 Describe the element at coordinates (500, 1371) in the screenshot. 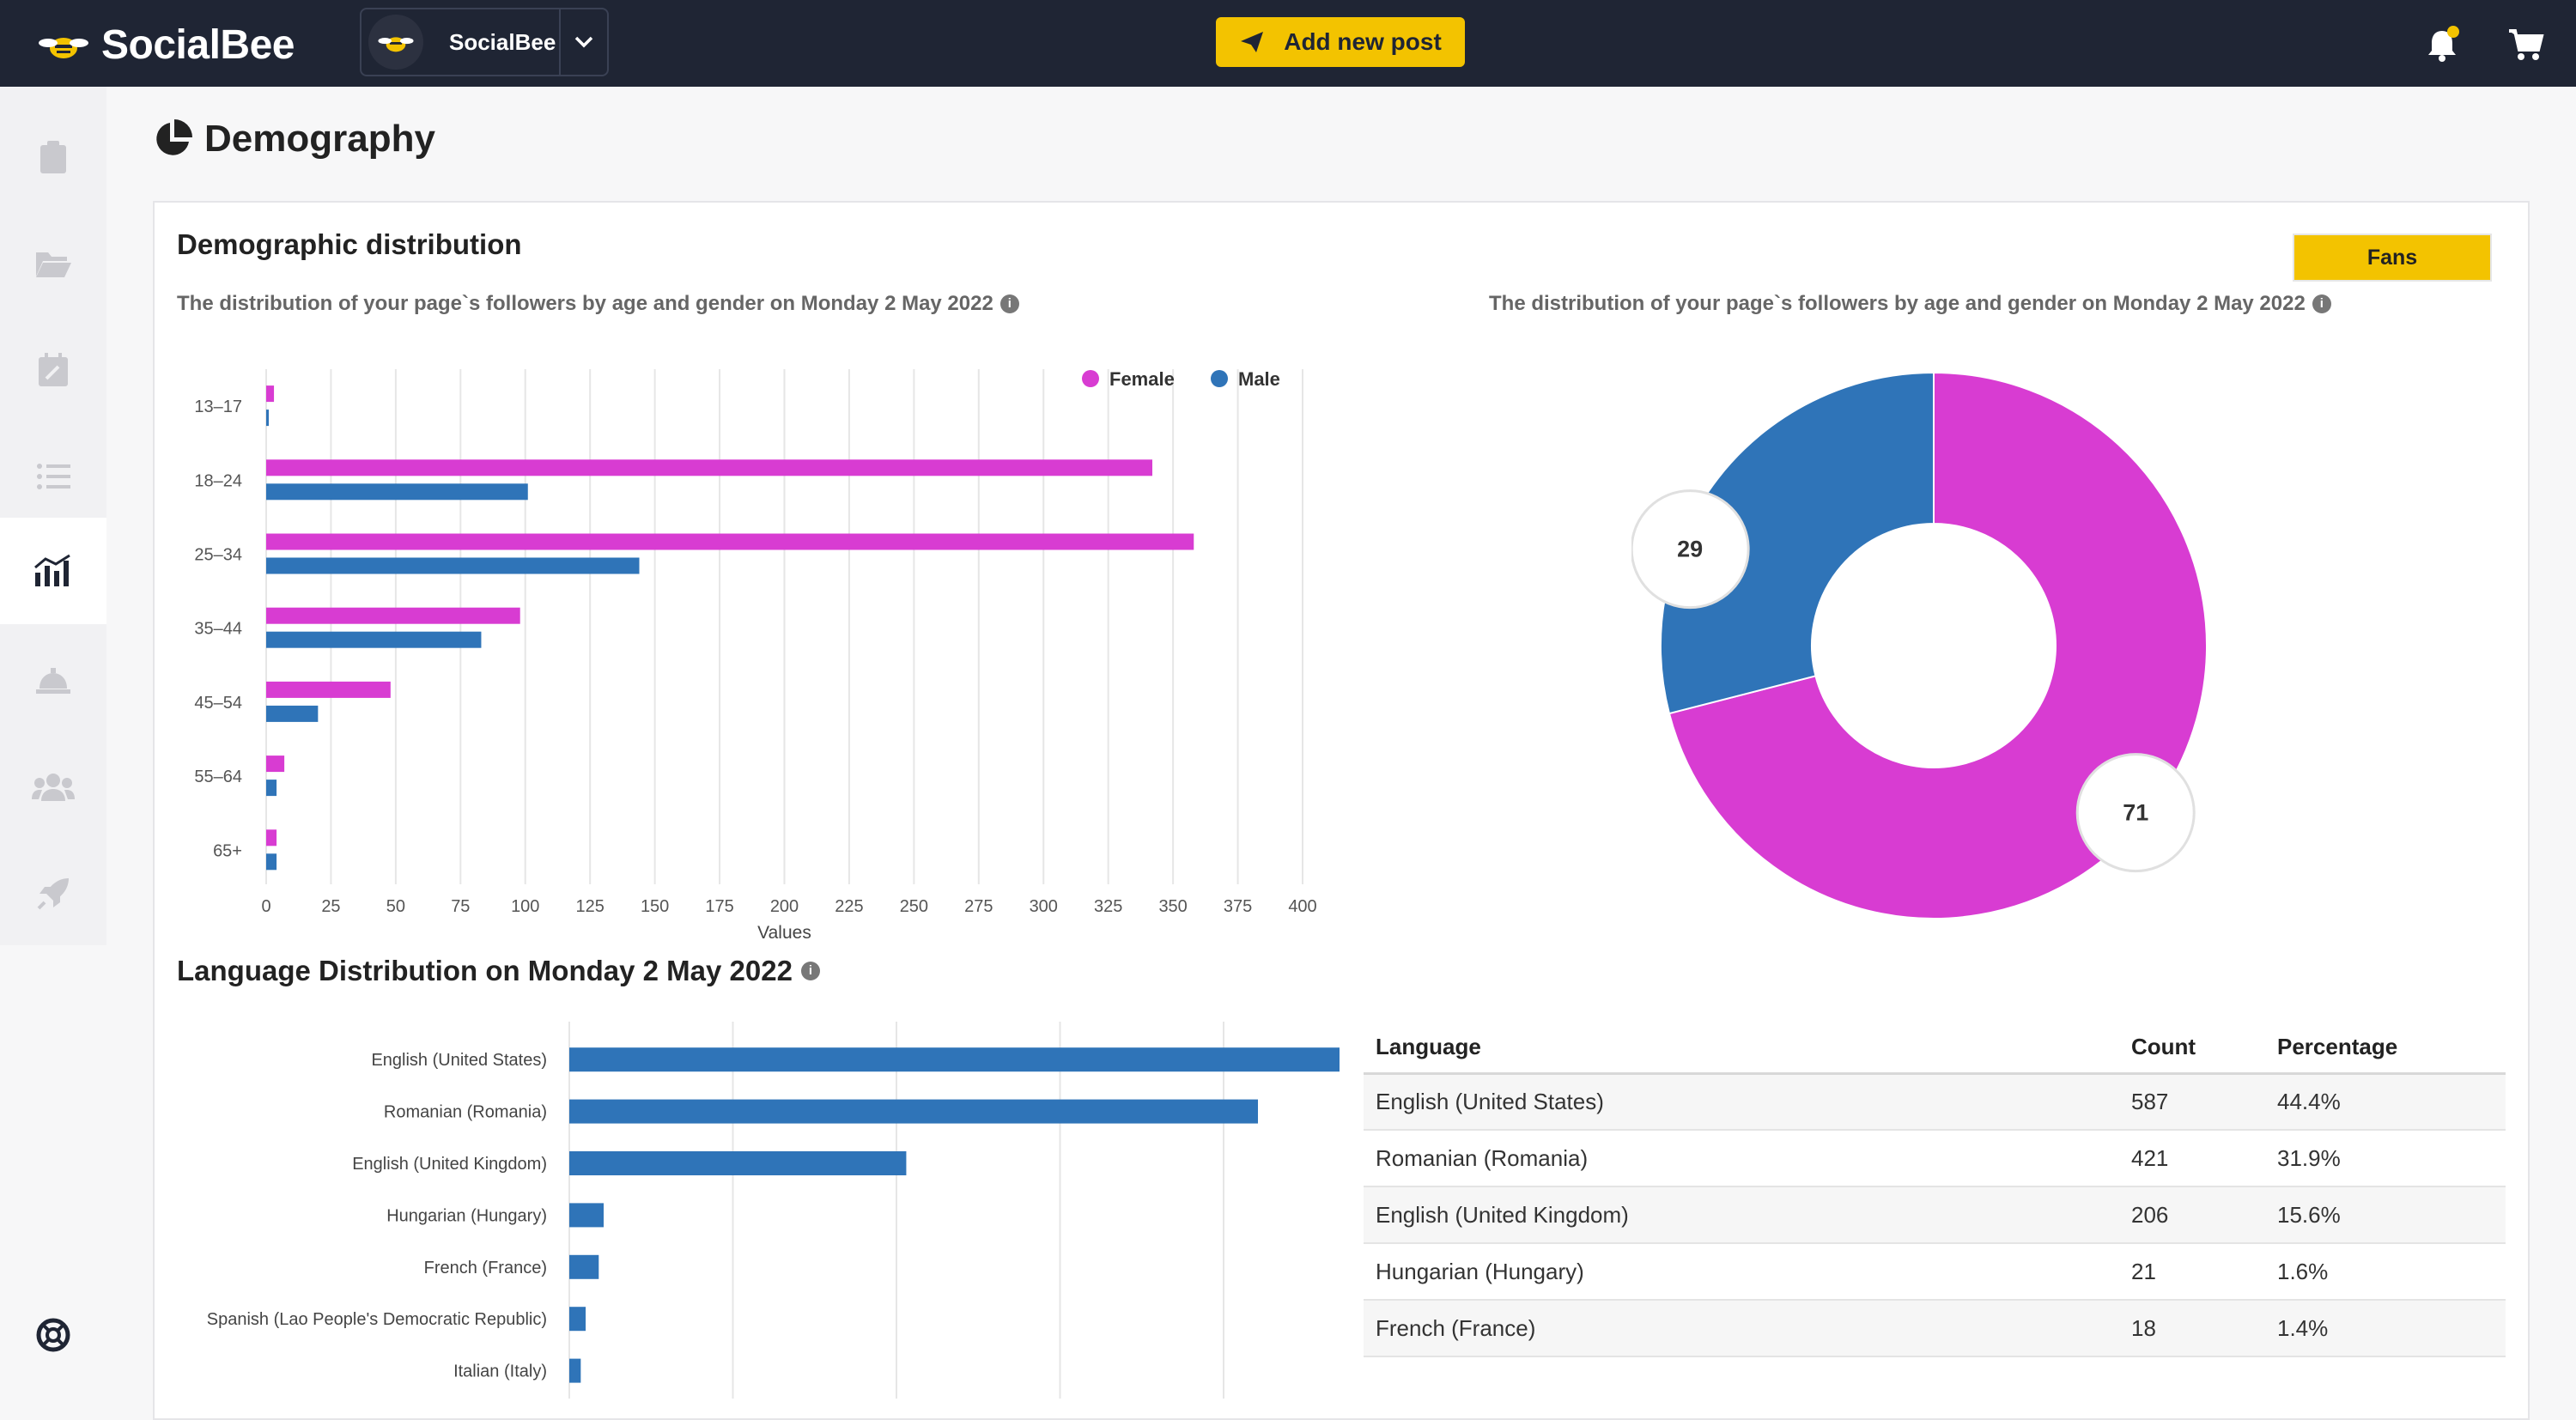

I see `category-label: Italian (Italy)` at that location.